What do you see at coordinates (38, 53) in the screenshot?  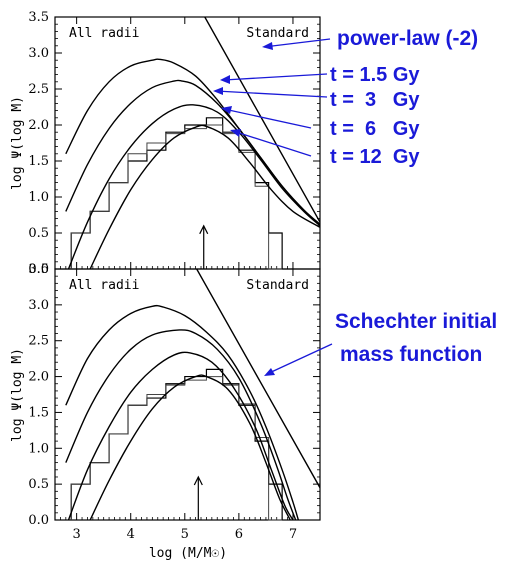 I see `top-ytick-label-6: 3.0` at bounding box center [38, 53].